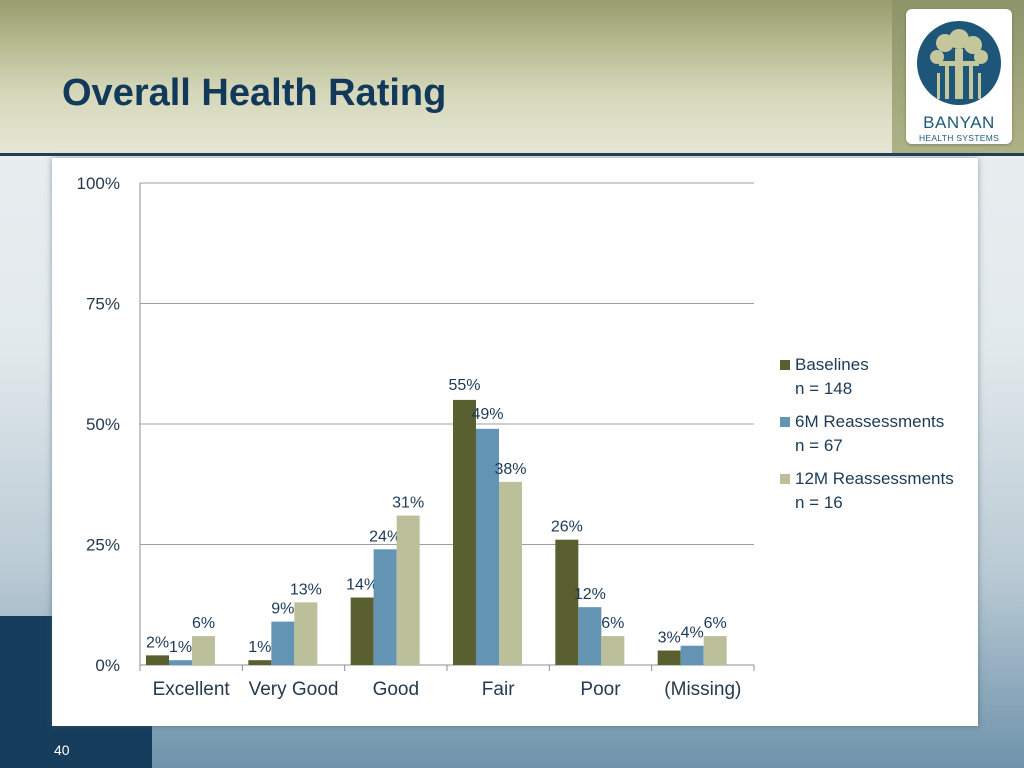  Describe the element at coordinates (869, 421) in the screenshot. I see `legend-label: 6M Reassessments` at that location.